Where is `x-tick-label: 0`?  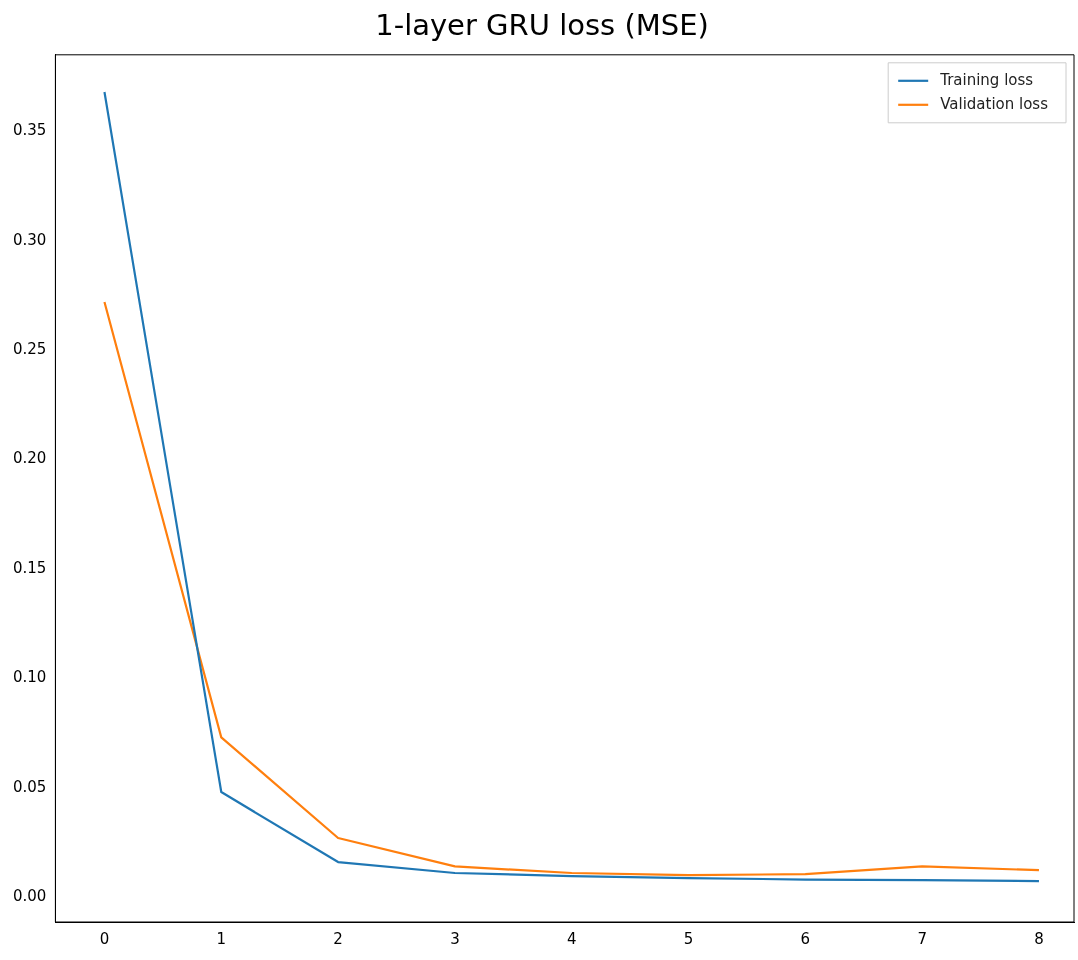 x-tick-label: 0 is located at coordinates (104, 938).